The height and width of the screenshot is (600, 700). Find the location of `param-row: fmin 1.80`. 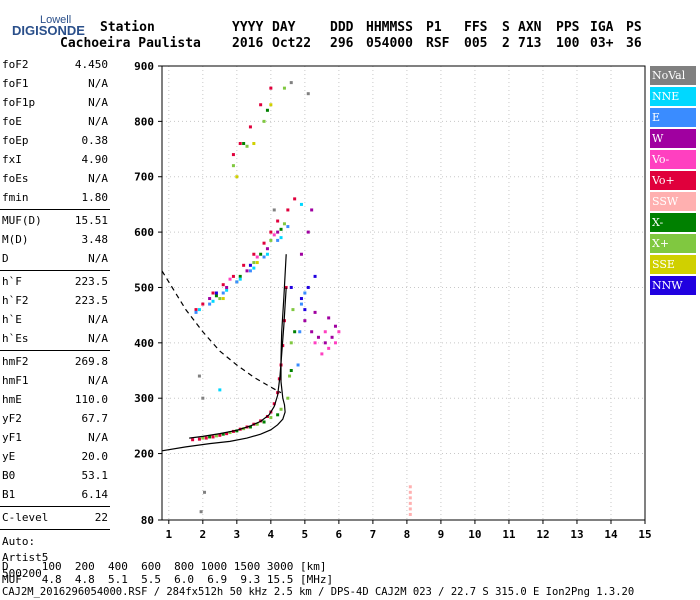

param-row: fmin 1.80 is located at coordinates (55, 200).